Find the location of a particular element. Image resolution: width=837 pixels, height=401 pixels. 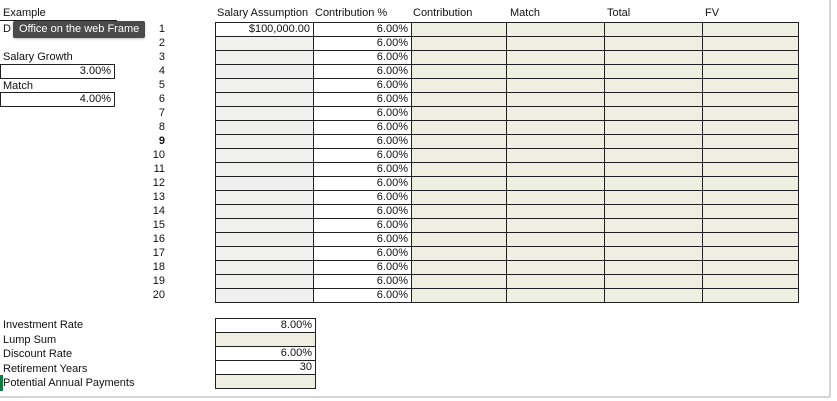

row-number: 7 is located at coordinates (161, 113).